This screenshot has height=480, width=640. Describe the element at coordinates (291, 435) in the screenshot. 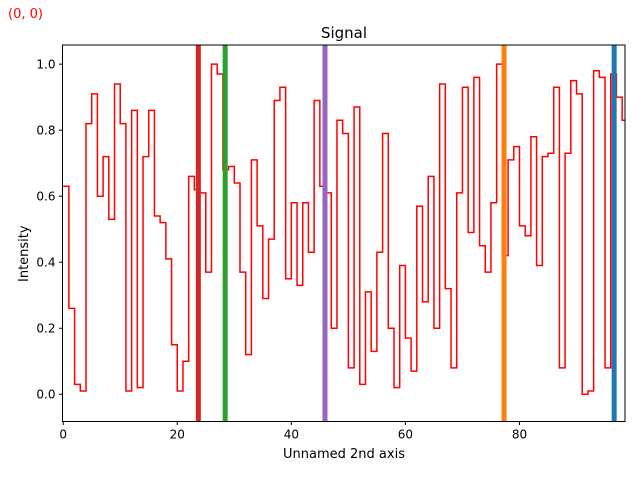

I see `x-tick-label: 40` at that location.